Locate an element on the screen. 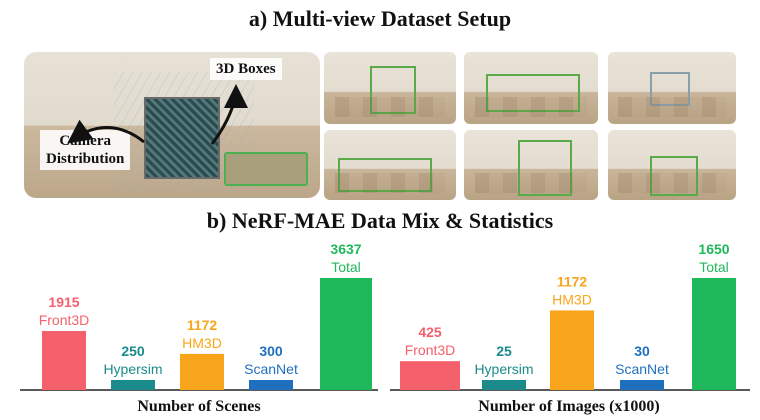 The image size is (760, 420). panel-a-title: a) Multi-view Dataset Setup is located at coordinates (380, 18).